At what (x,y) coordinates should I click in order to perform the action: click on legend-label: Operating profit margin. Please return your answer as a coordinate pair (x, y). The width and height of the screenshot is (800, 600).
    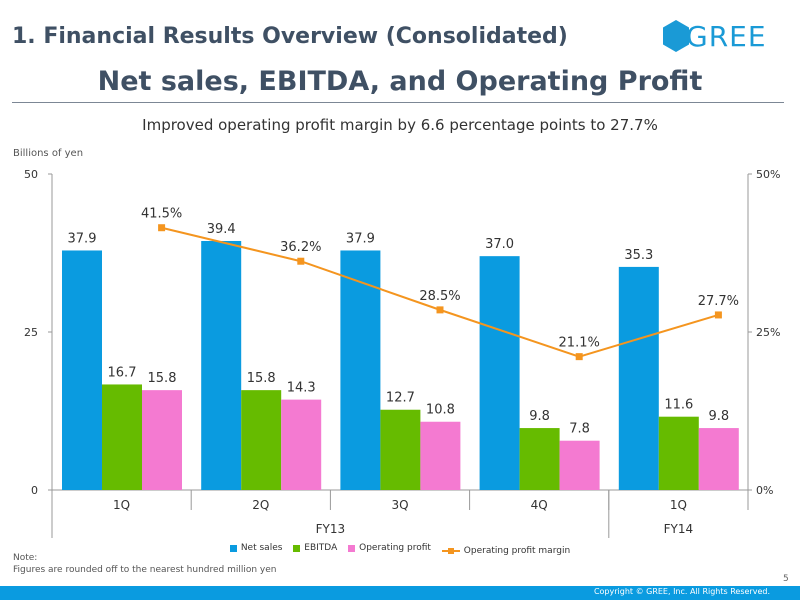
    Looking at the image, I should click on (517, 550).